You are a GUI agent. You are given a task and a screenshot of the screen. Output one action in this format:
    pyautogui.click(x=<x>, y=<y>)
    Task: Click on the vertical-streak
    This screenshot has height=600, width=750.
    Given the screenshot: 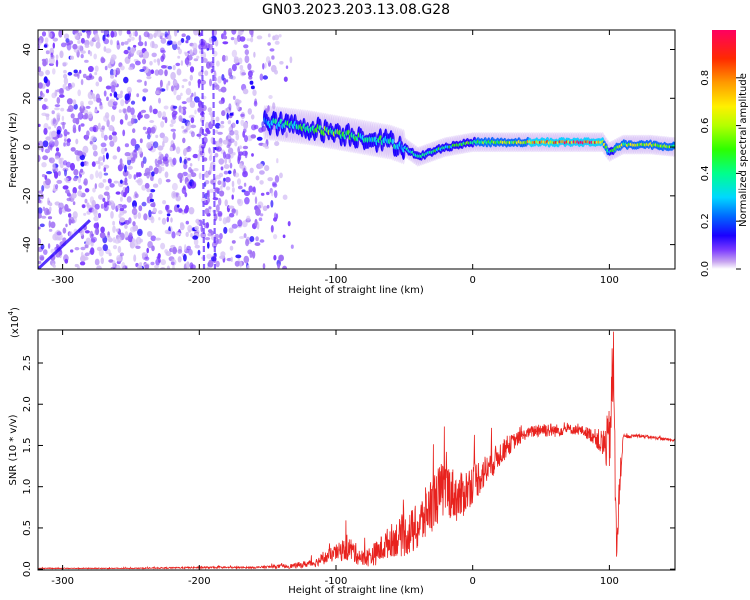 What is the action you would take?
    pyautogui.click(x=203, y=149)
    